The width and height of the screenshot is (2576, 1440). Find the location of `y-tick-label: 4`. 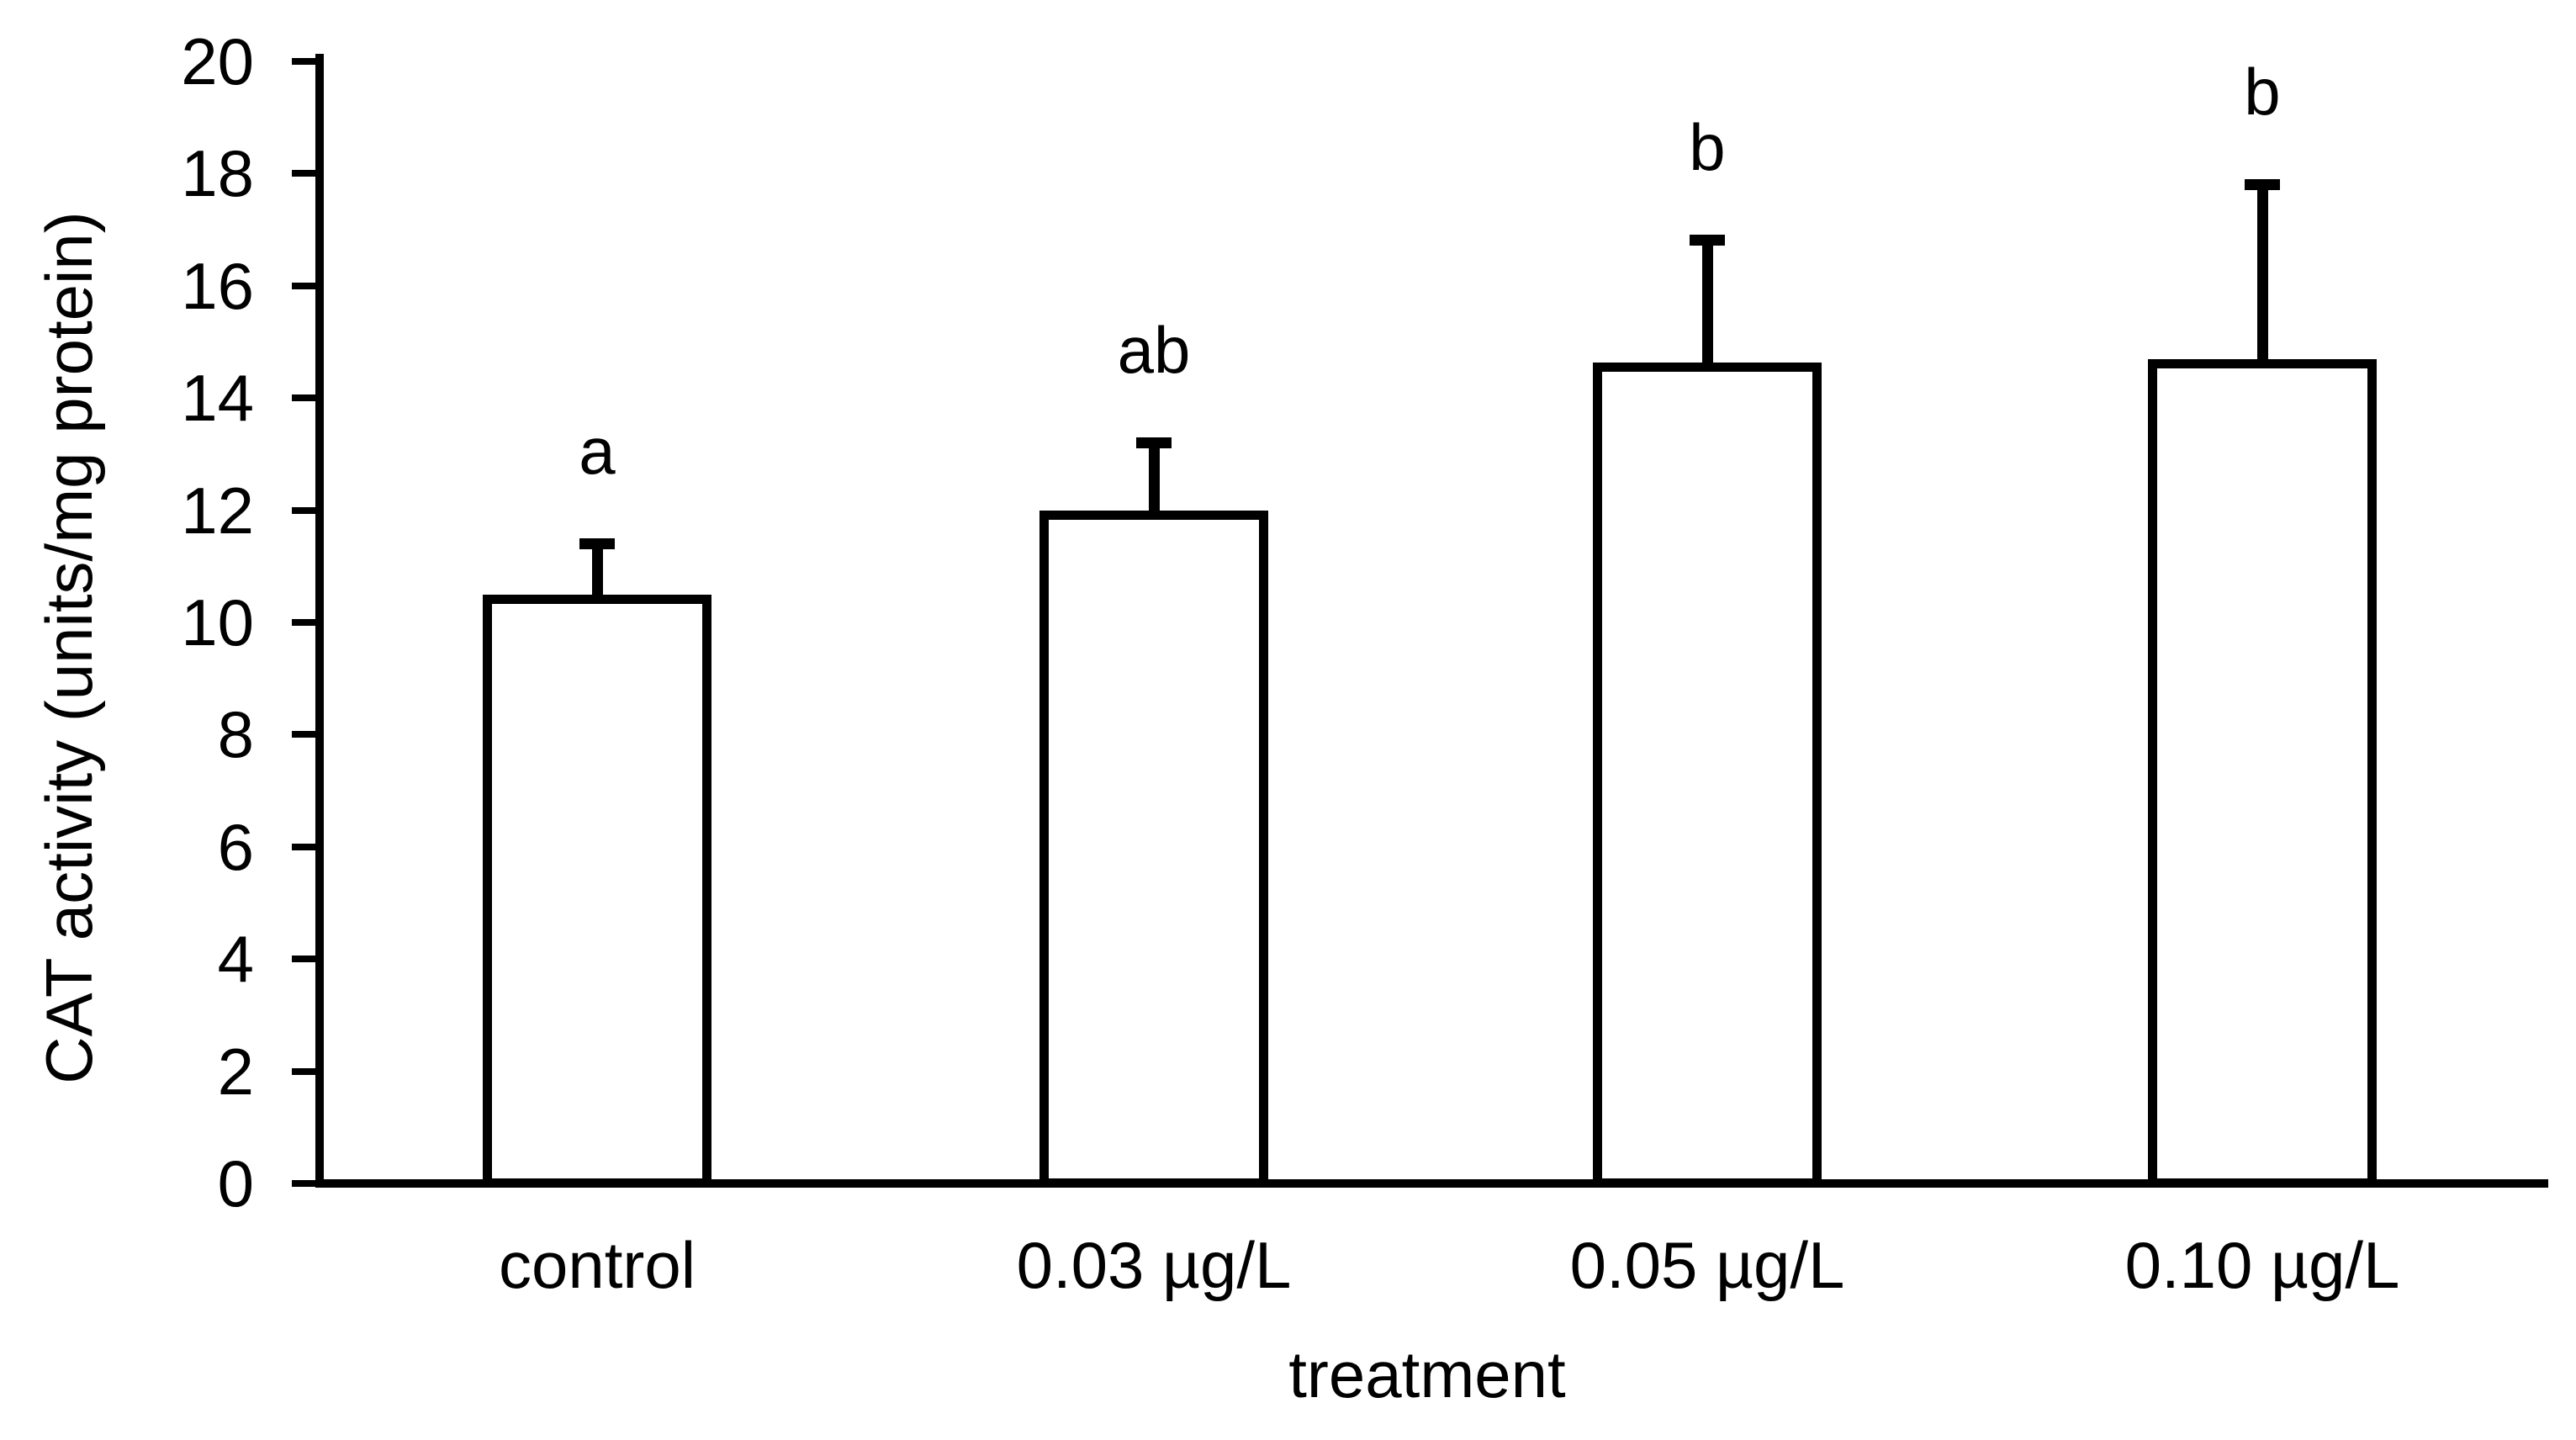

y-tick-label: 4 is located at coordinates (235, 959).